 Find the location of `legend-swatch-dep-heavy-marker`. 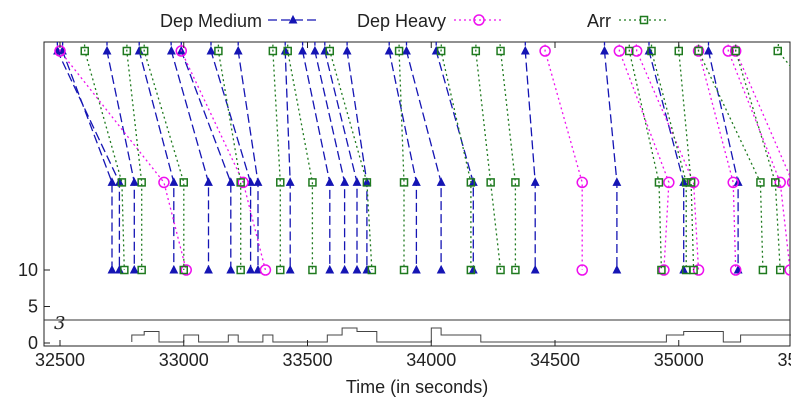

legend-swatch-dep-heavy-marker is located at coordinates (479, 20).